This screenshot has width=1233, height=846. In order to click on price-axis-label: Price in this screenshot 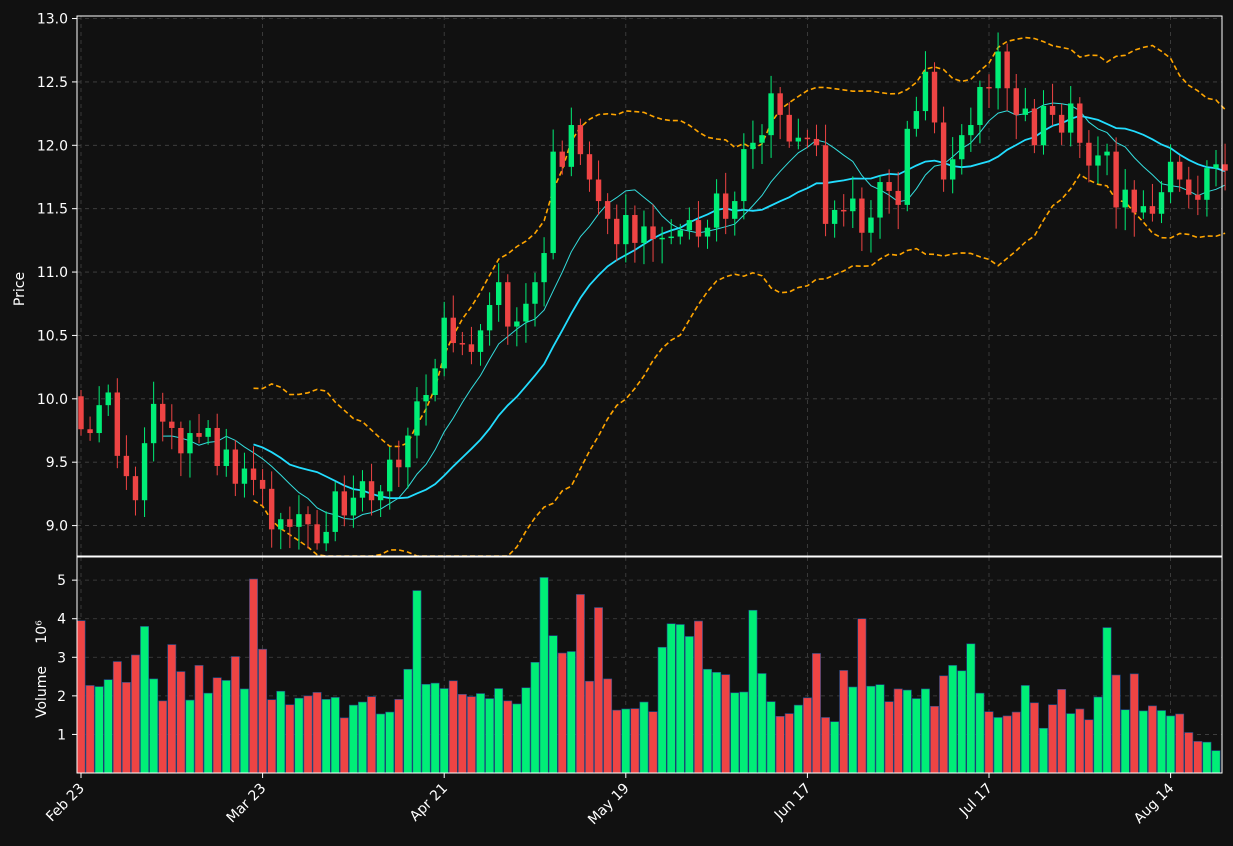, I will do `click(20, 289)`.